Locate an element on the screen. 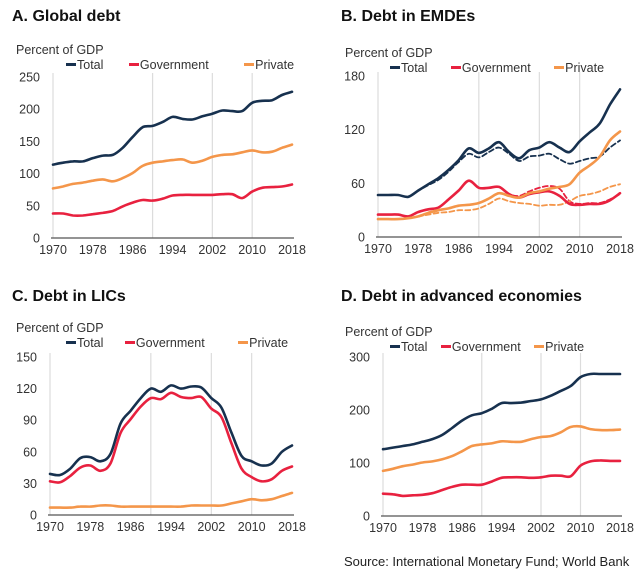 The width and height of the screenshot is (640, 582). panel-b-xtick-label: 2018 is located at coordinates (620, 249).